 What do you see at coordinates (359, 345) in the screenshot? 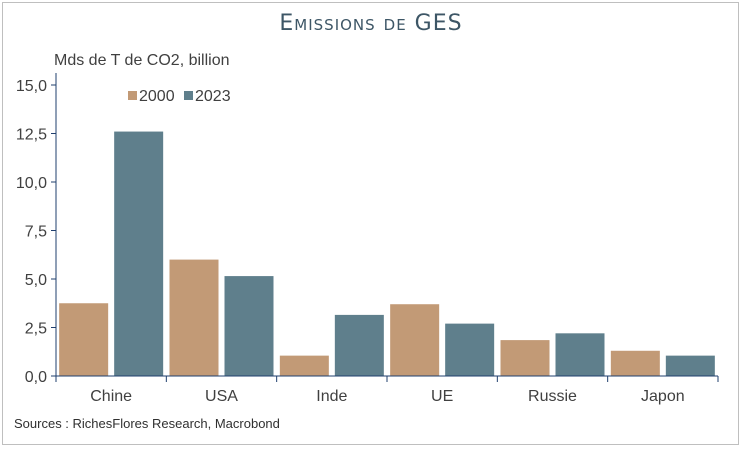
I see `bar-inde-2023` at bounding box center [359, 345].